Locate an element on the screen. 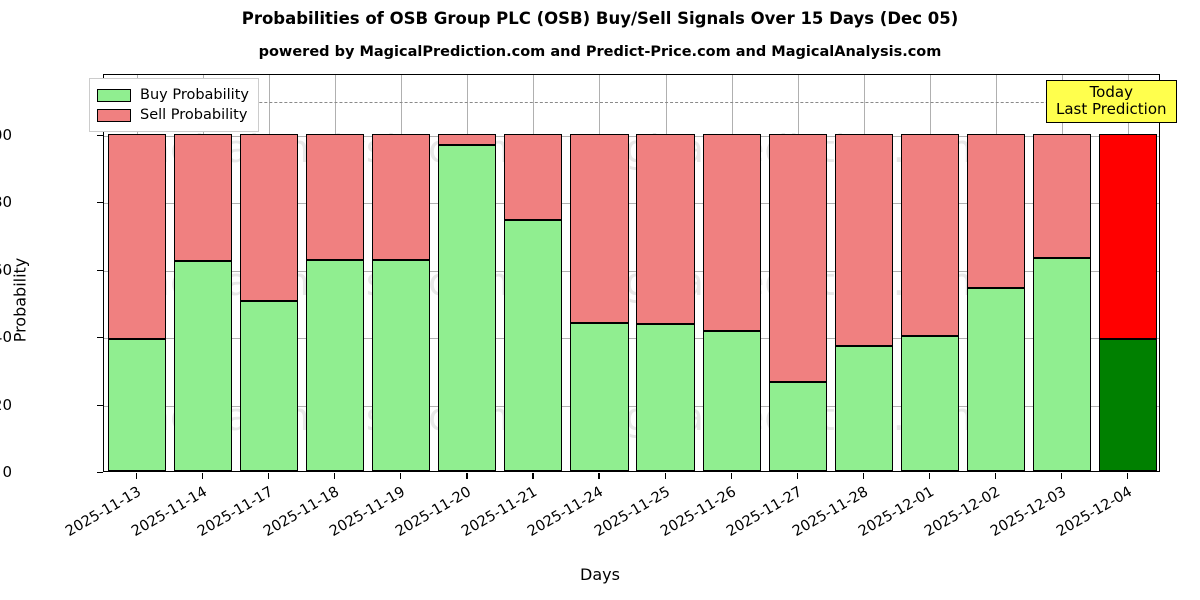  legend-label-buy: Buy Probability is located at coordinates (194, 95).